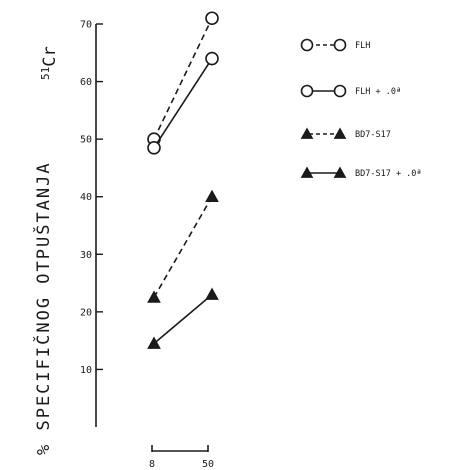 This screenshot has width=451, height=470. What do you see at coordinates (388, 174) in the screenshot?
I see `legend-label: BD7-S17 + .0ª` at bounding box center [388, 174].